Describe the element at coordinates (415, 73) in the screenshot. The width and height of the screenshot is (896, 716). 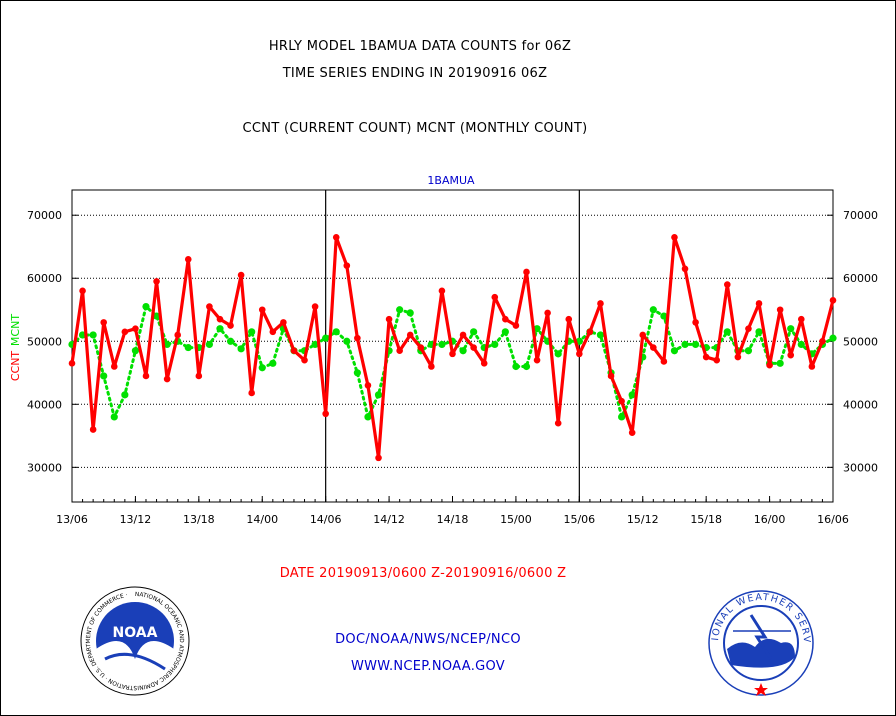
I see `chart-title-line2: TIME SERIES ENDING IN 20190916 06Z` at that location.